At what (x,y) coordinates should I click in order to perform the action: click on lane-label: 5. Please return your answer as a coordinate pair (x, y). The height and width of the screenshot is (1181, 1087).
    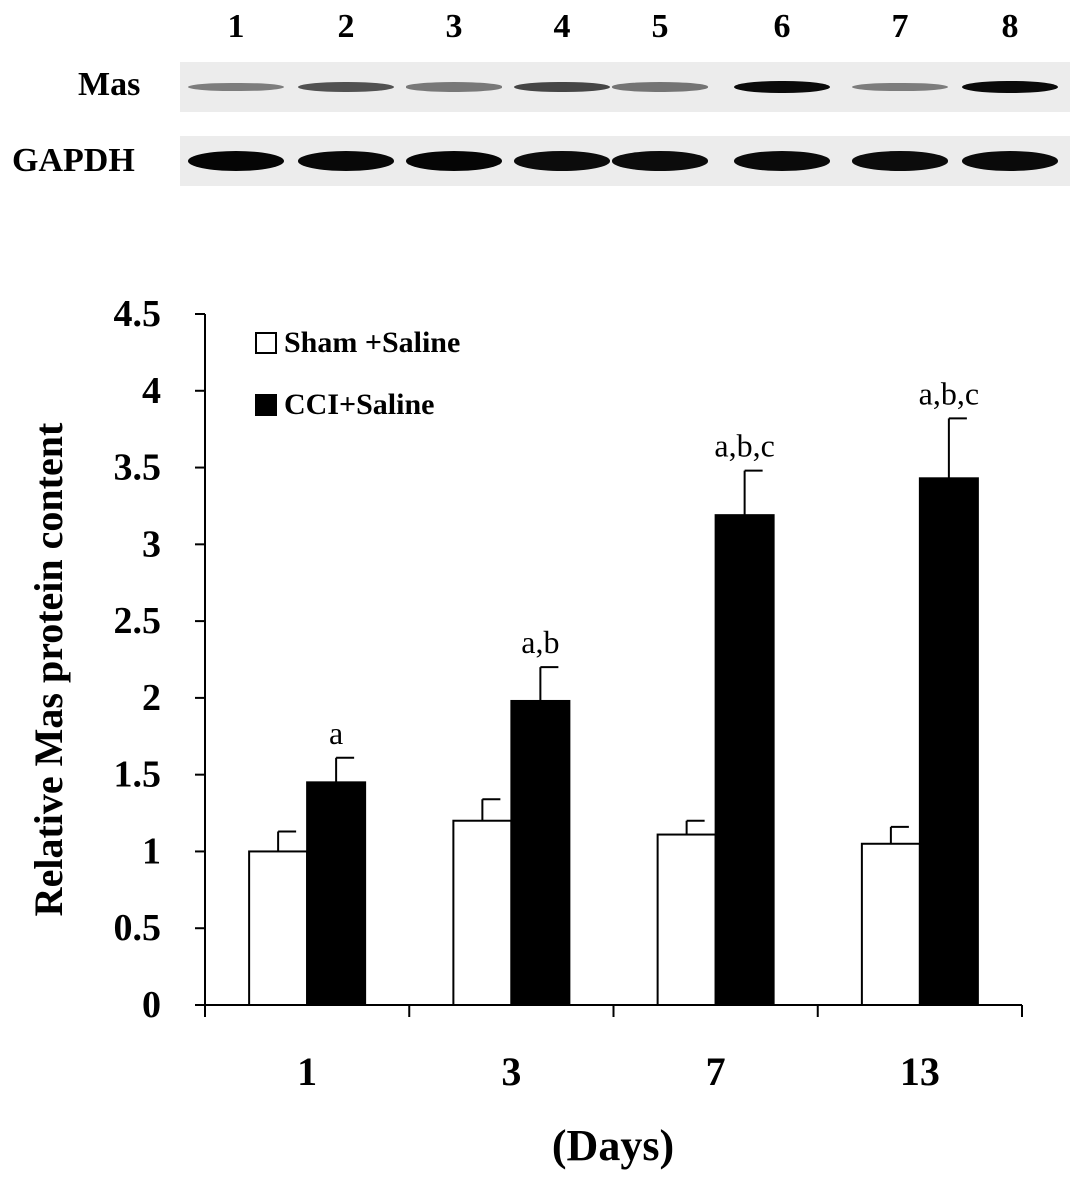
    Looking at the image, I should click on (660, 26).